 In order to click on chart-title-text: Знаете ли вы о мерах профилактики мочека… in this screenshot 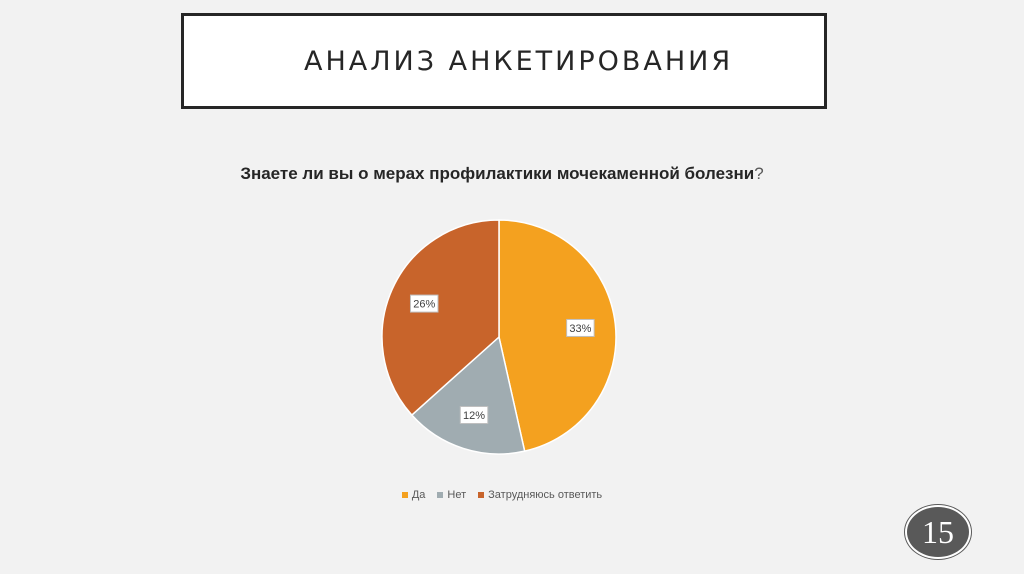, I will do `click(497, 173)`.